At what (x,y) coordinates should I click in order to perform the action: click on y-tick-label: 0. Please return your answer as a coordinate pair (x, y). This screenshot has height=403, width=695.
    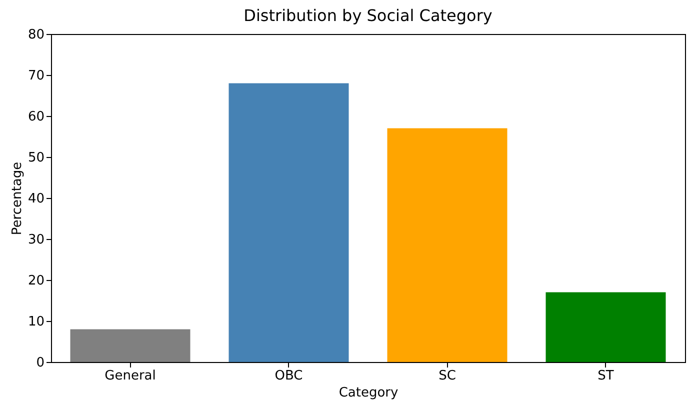
    Looking at the image, I should click on (40, 363).